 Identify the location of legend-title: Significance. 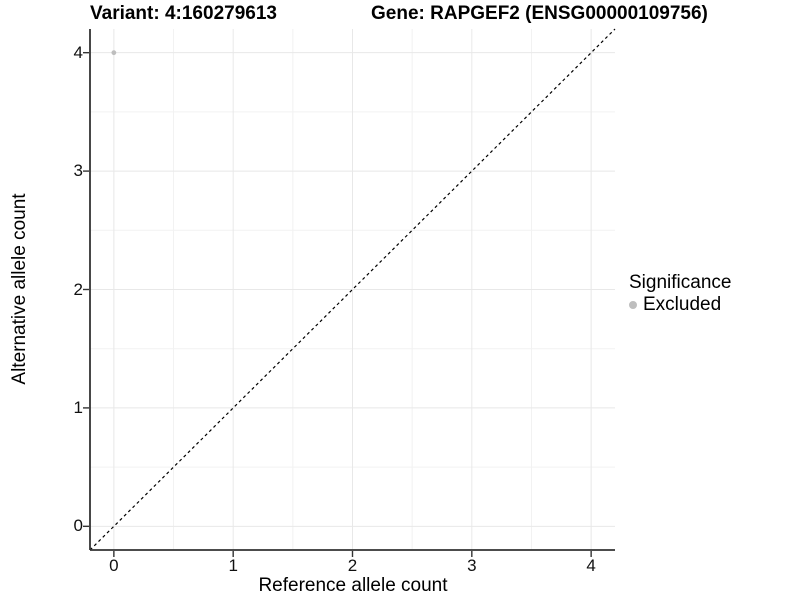
(680, 282).